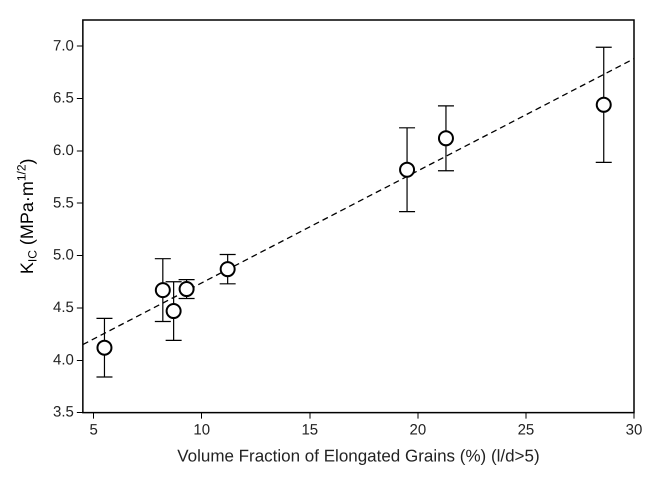 The height and width of the screenshot is (479, 672). I want to click on x-tick-label: 5, so click(93, 430).